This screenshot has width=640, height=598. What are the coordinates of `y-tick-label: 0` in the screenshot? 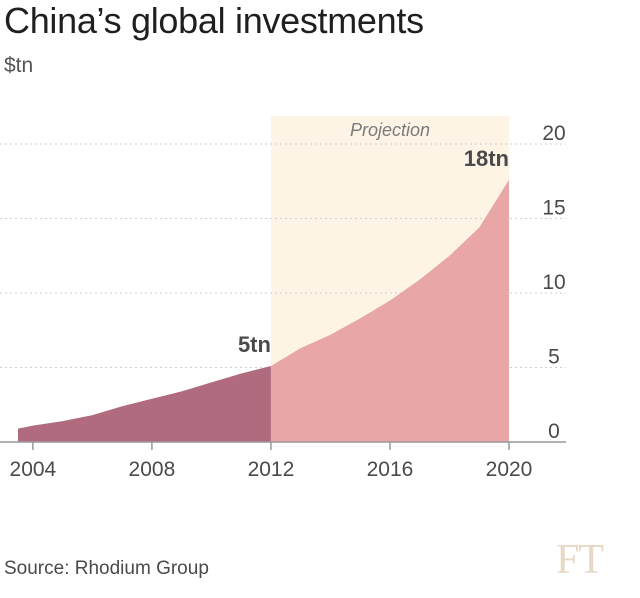 It's located at (554, 431).